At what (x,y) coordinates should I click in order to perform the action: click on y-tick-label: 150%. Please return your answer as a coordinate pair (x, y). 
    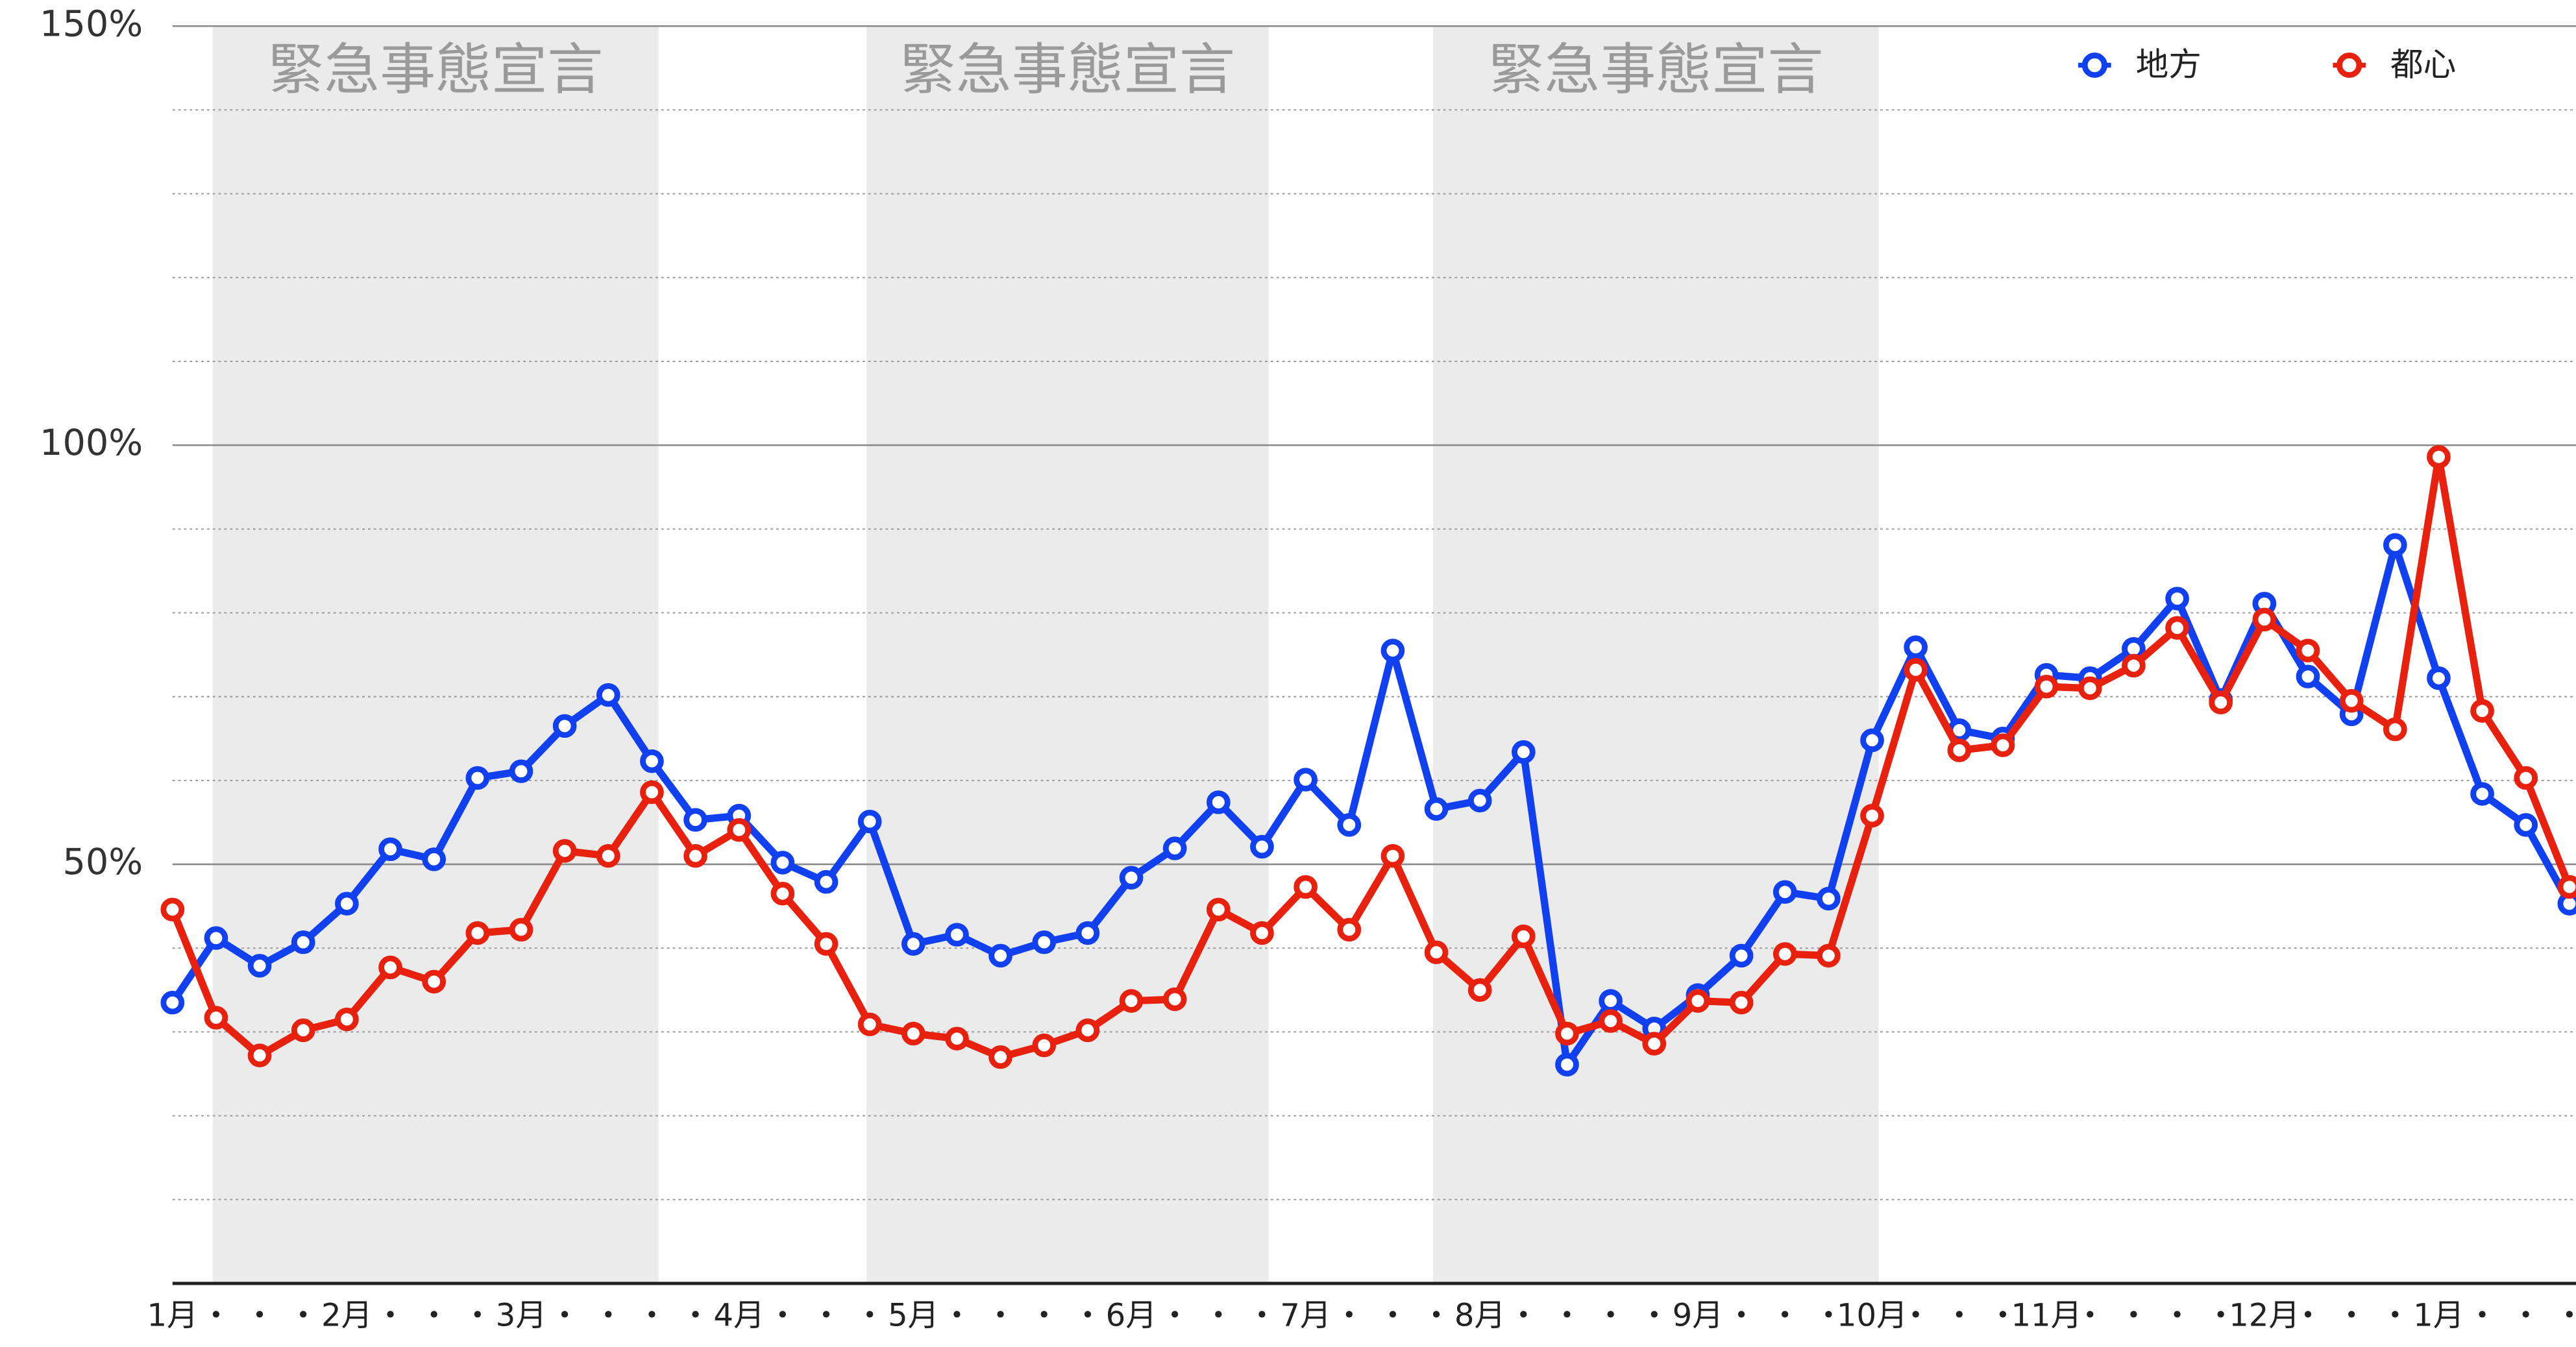
    Looking at the image, I should click on (91, 24).